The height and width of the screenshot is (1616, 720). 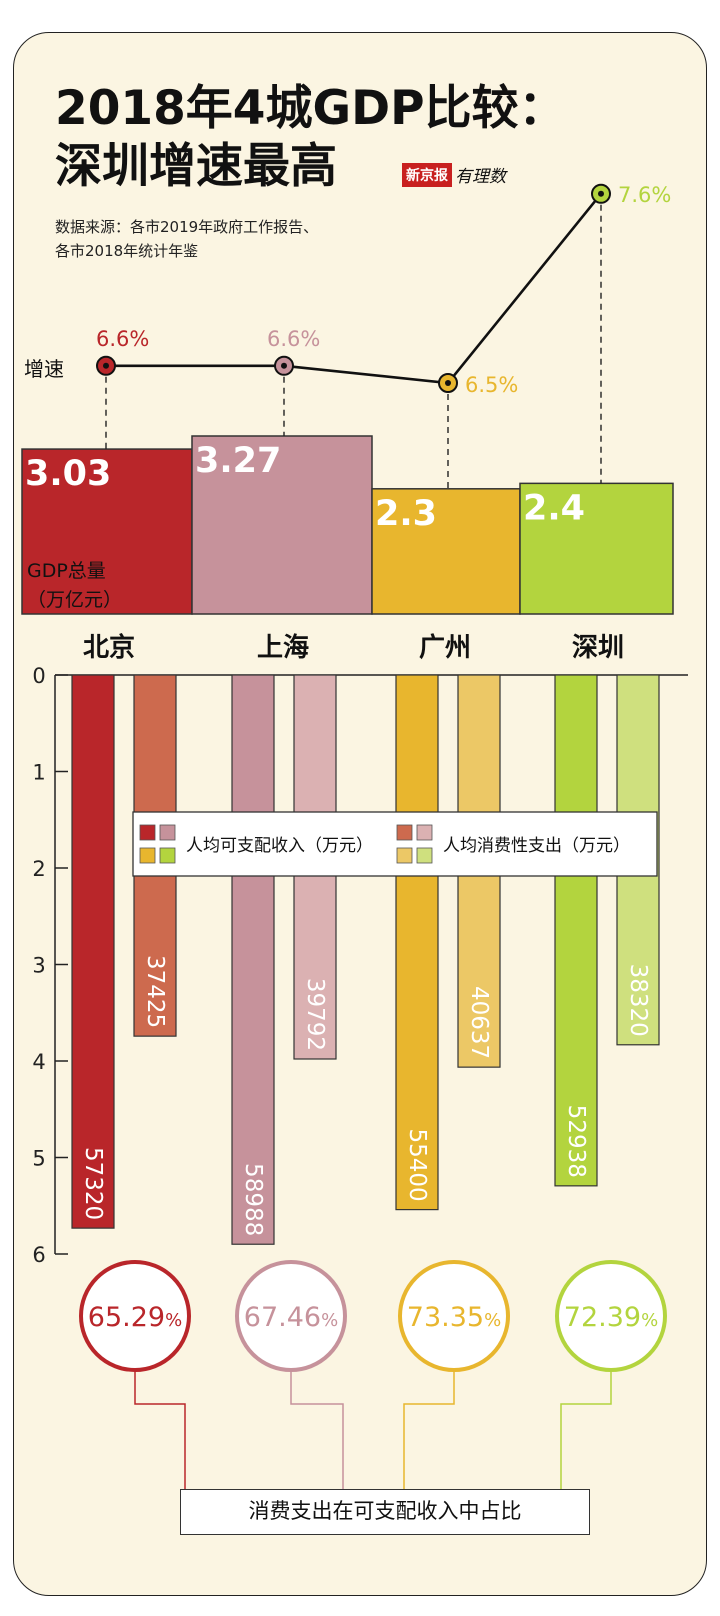 What do you see at coordinates (480, 177) in the screenshot?
I see `logo-script: 有理数` at bounding box center [480, 177].